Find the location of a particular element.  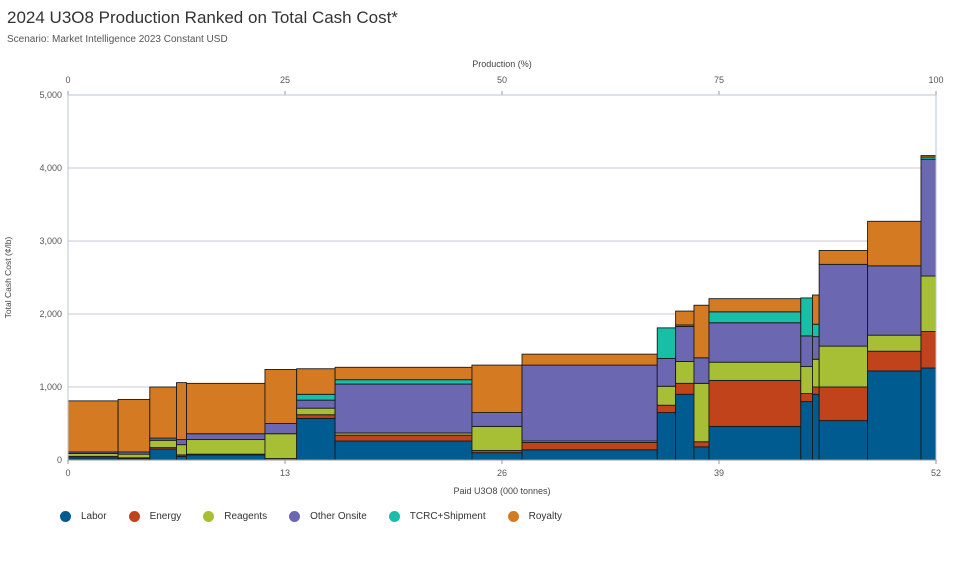

bar-15-energy-segment is located at coordinates (806, 398).